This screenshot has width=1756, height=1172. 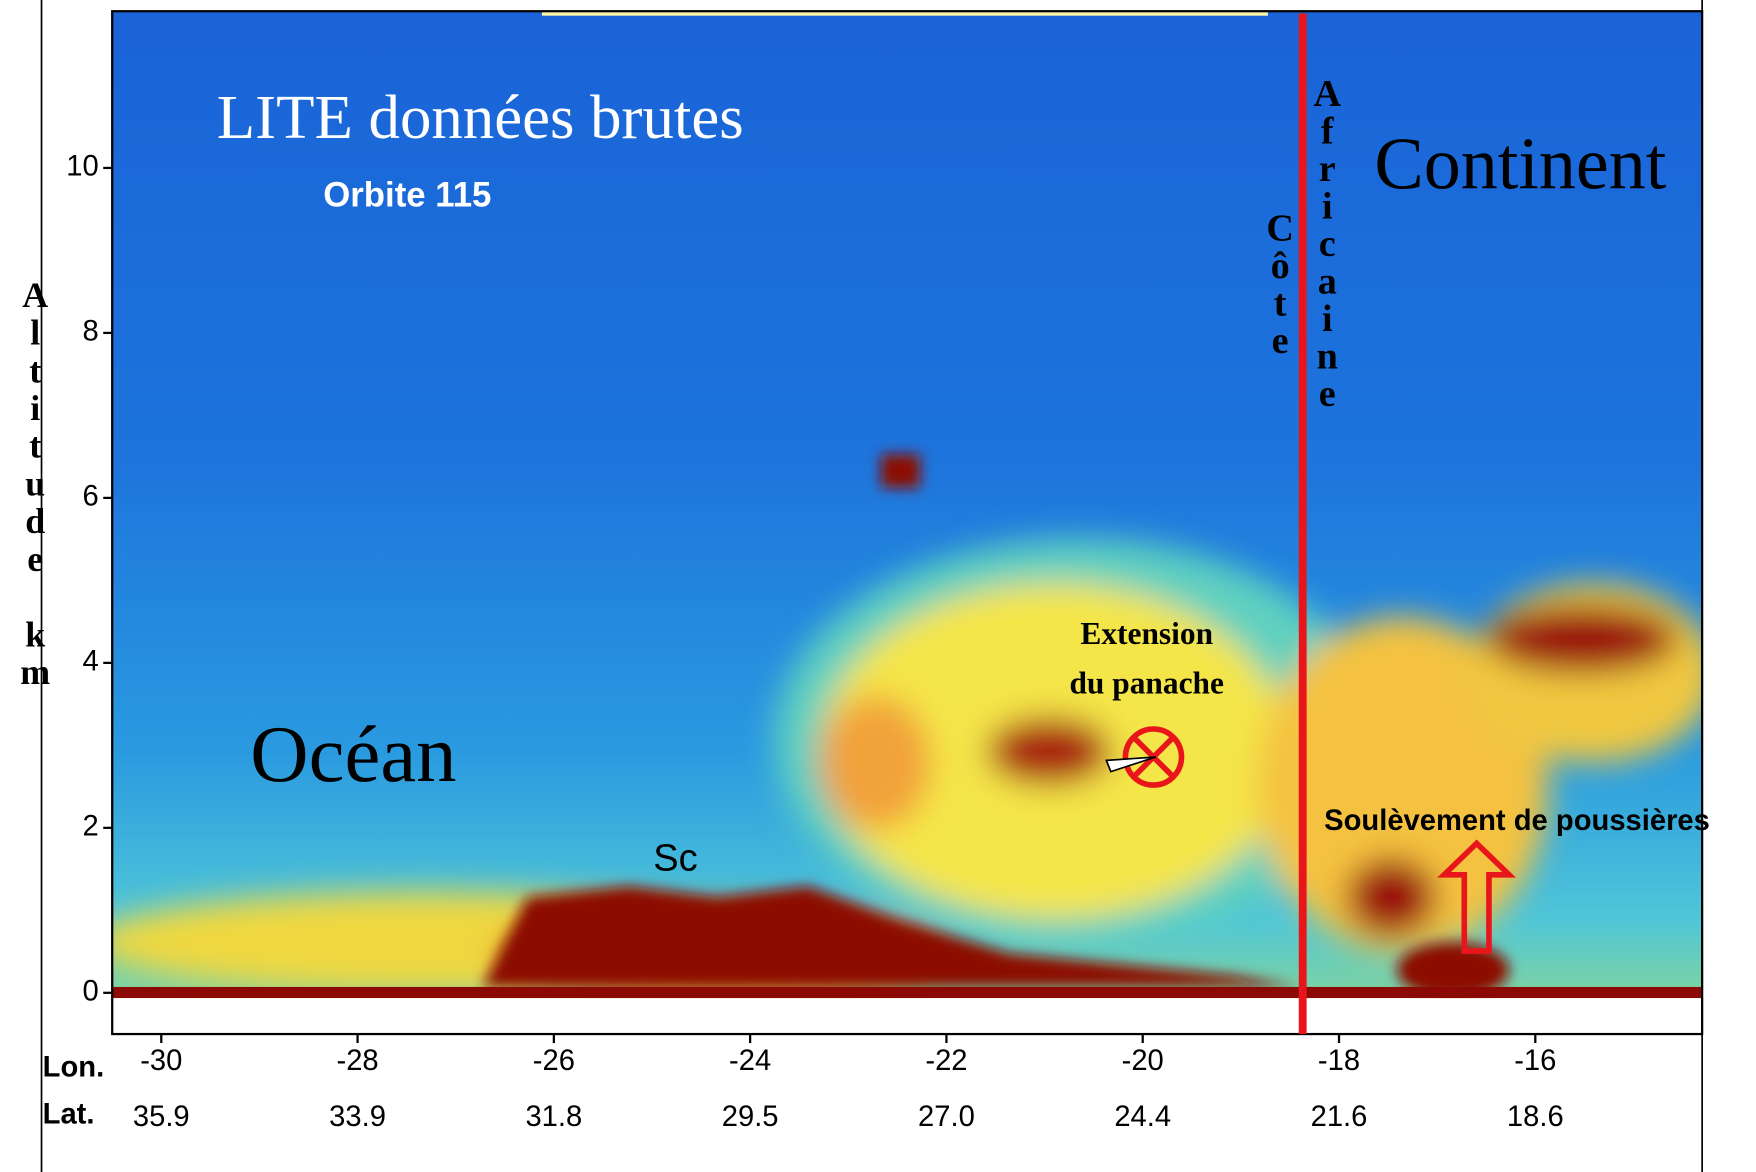 What do you see at coordinates (91, 332) in the screenshot?
I see `y-tick-label: 8` at bounding box center [91, 332].